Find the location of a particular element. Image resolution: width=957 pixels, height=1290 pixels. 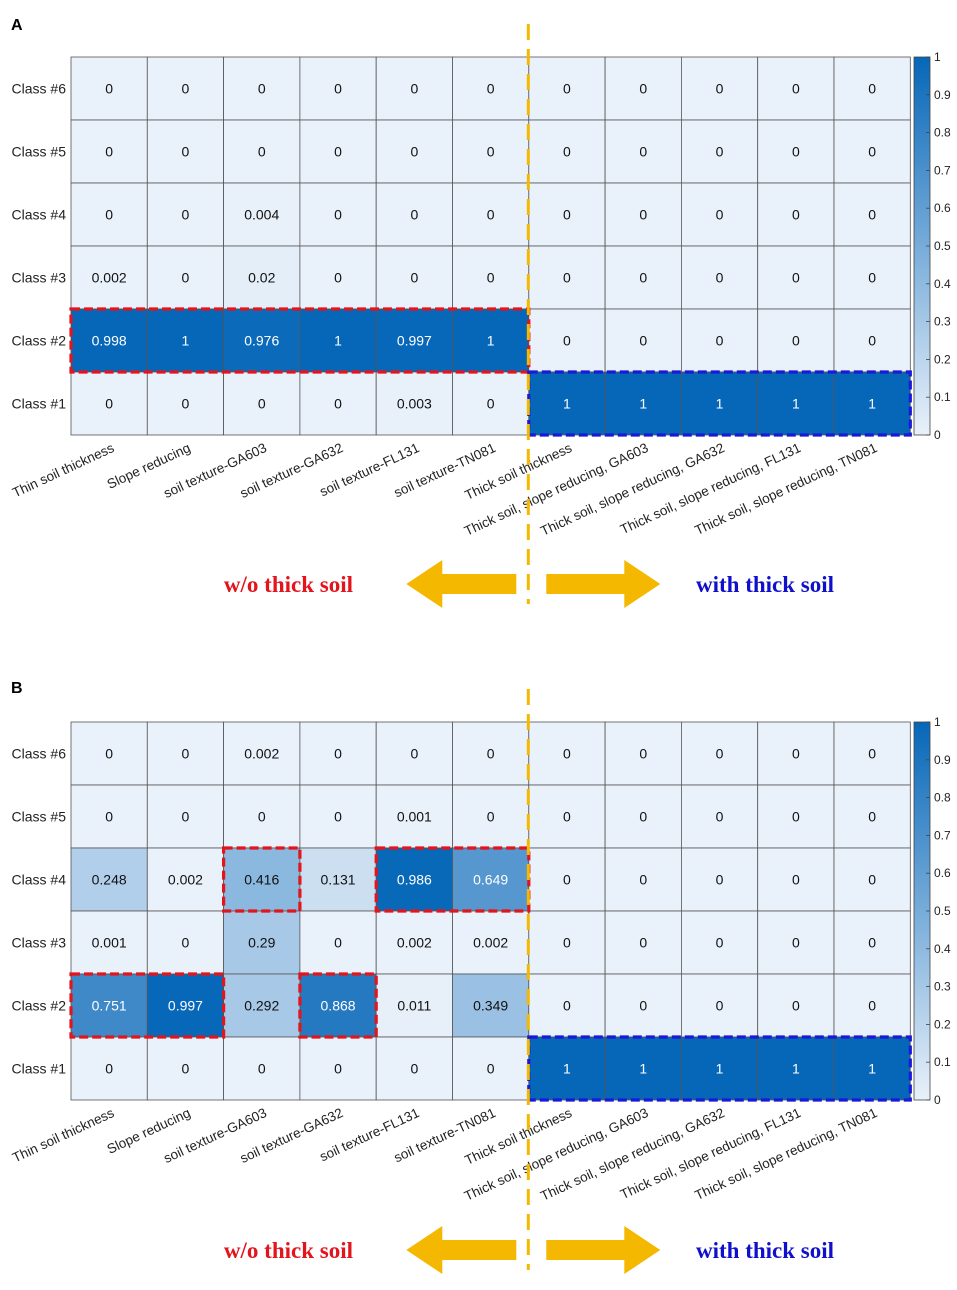

colorbar-tick-label: 0.5 is located at coordinates (942, 246).